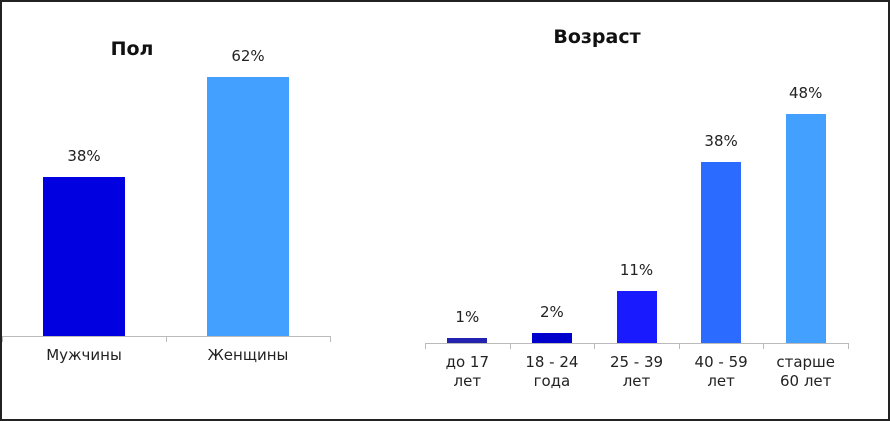 Image resolution: width=890 pixels, height=421 pixels. Describe the element at coordinates (806, 371) in the screenshot. I see `x-tick-label: старше 60 лет` at that location.